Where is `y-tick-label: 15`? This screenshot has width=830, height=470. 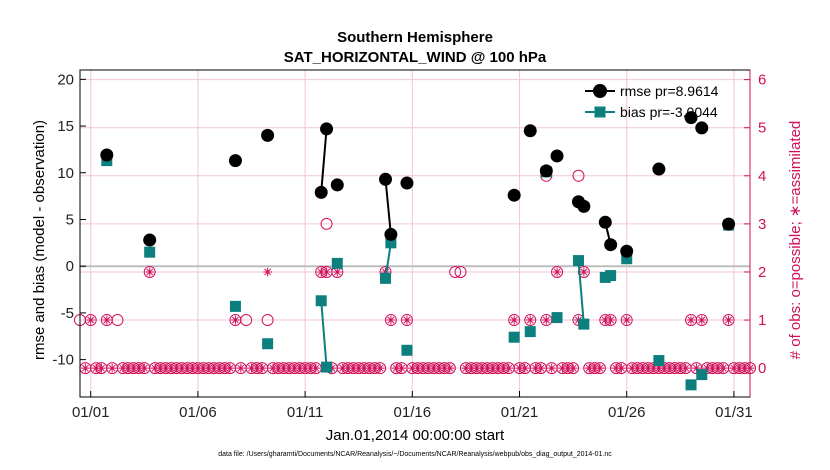
y-tick-label: 15 is located at coordinates (65, 126).